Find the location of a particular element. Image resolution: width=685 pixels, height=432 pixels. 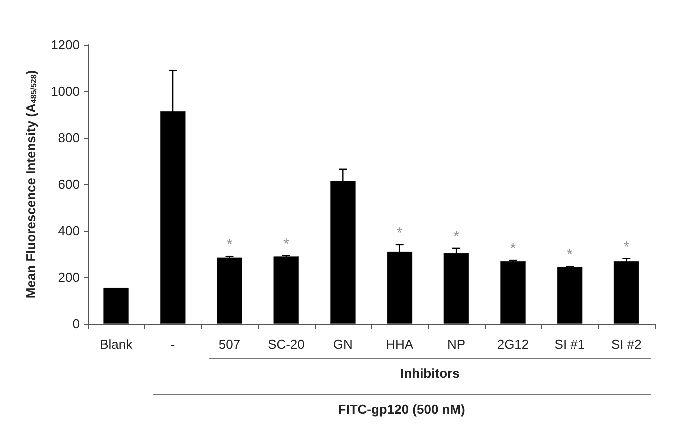

y-tick-label: 400 is located at coordinates (69, 231).